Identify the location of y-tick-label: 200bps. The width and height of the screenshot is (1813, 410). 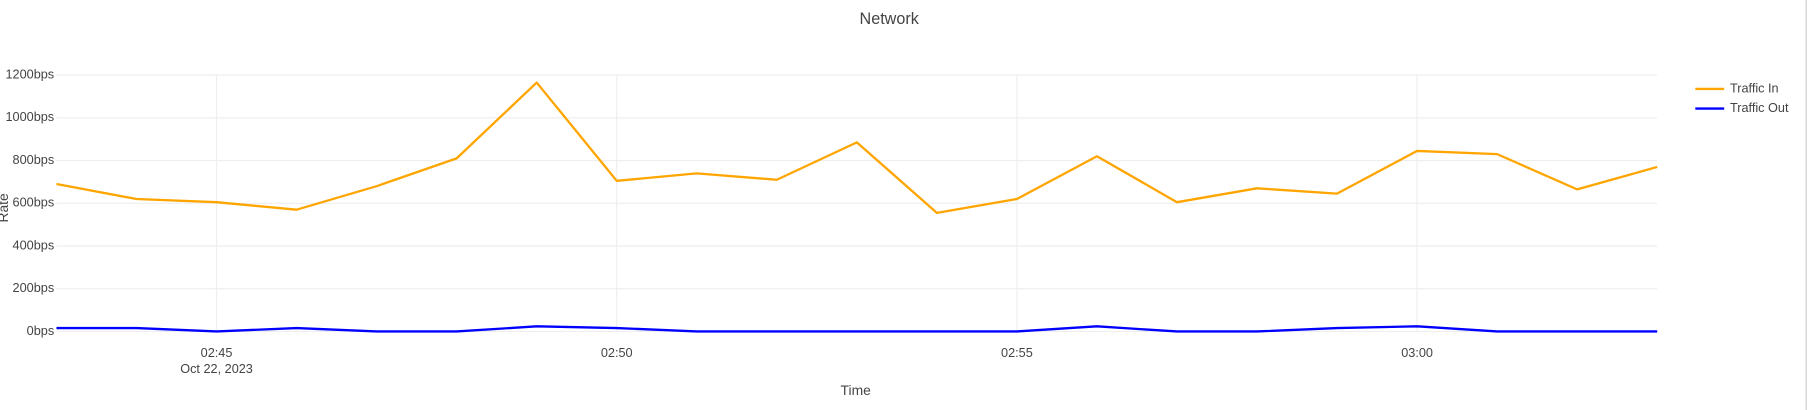
(34, 288).